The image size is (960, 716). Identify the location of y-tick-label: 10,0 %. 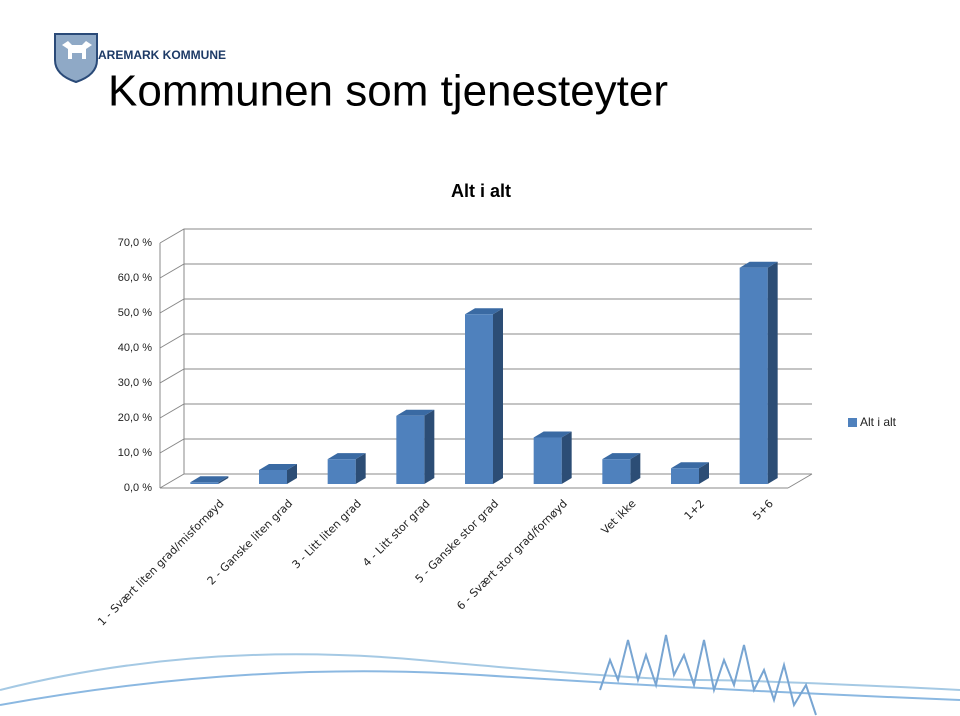
(135, 453).